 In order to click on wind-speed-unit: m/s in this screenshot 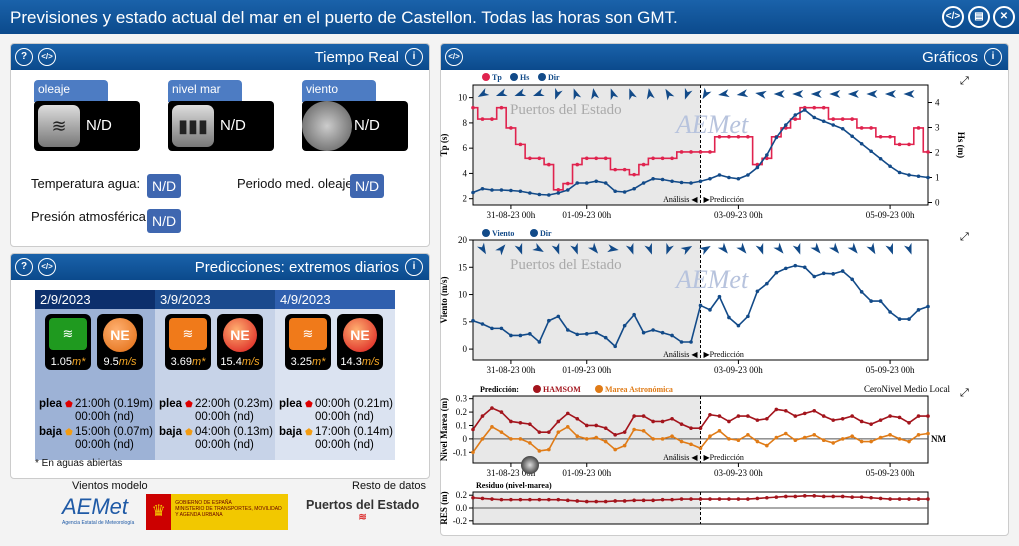, I will do `click(127, 362)`.